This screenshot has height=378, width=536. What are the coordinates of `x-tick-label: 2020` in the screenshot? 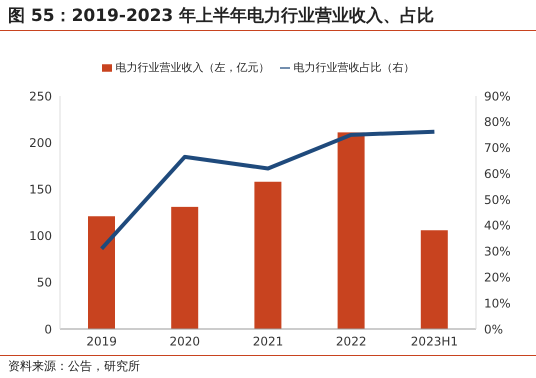 It's located at (185, 341).